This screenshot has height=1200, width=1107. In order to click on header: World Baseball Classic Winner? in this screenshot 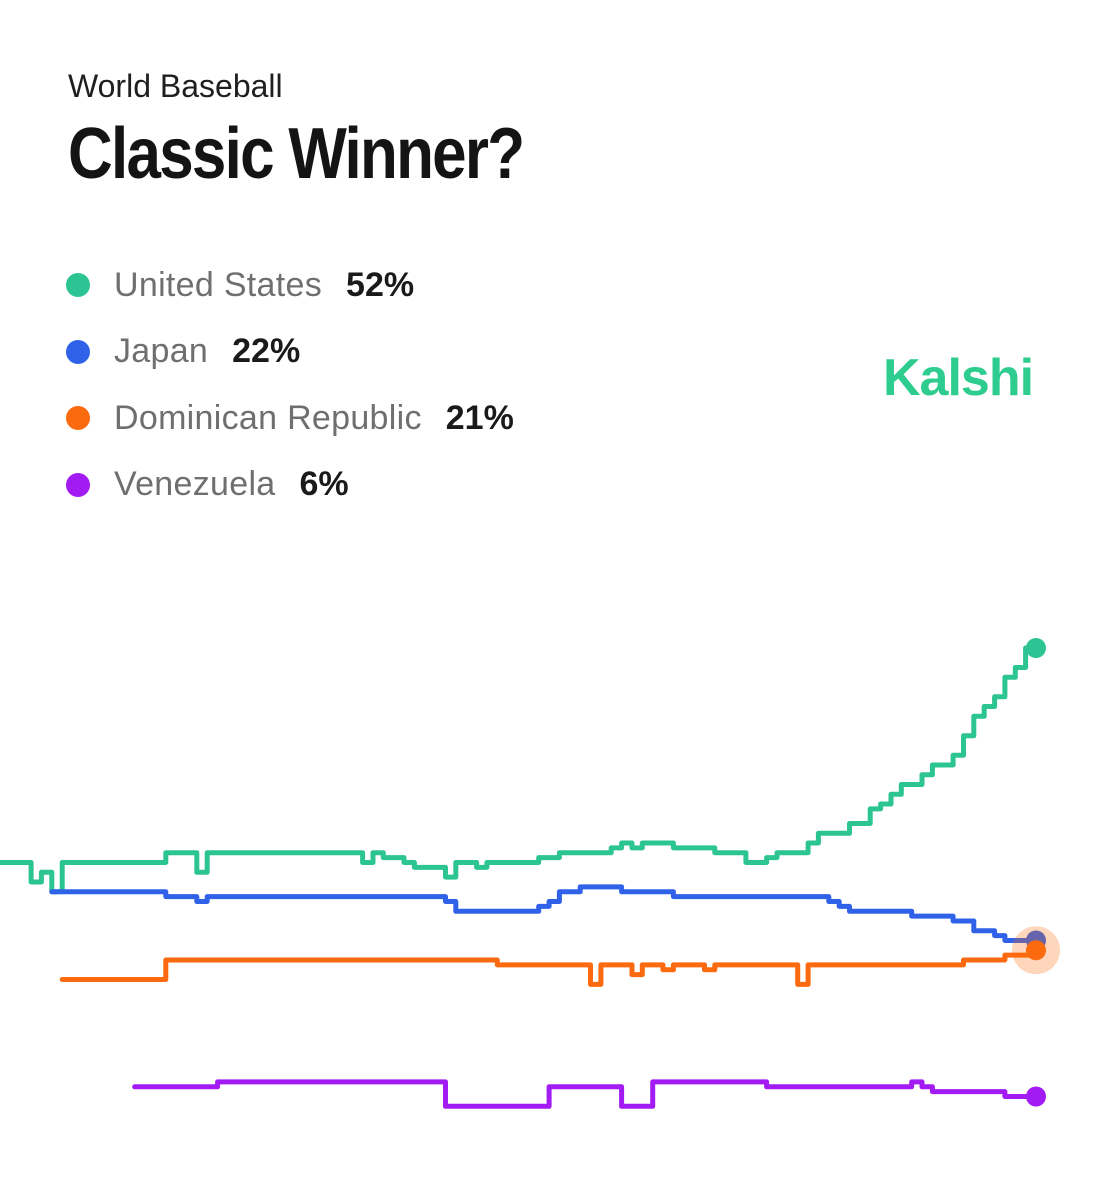, I will do `click(333, 131)`.